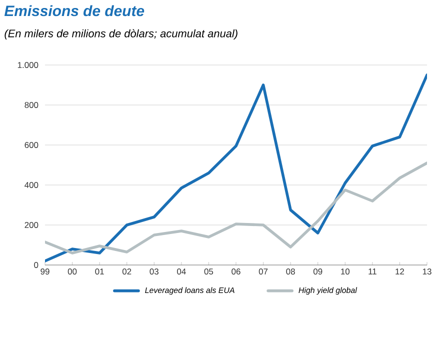  What do you see at coordinates (345, 271) in the screenshot?
I see `x-tick-label: 10` at bounding box center [345, 271].